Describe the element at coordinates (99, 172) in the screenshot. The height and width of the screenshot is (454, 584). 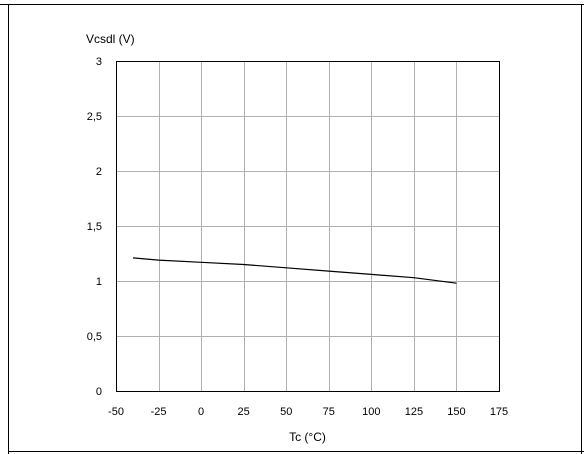
I see `y-tick-label: 2` at that location.